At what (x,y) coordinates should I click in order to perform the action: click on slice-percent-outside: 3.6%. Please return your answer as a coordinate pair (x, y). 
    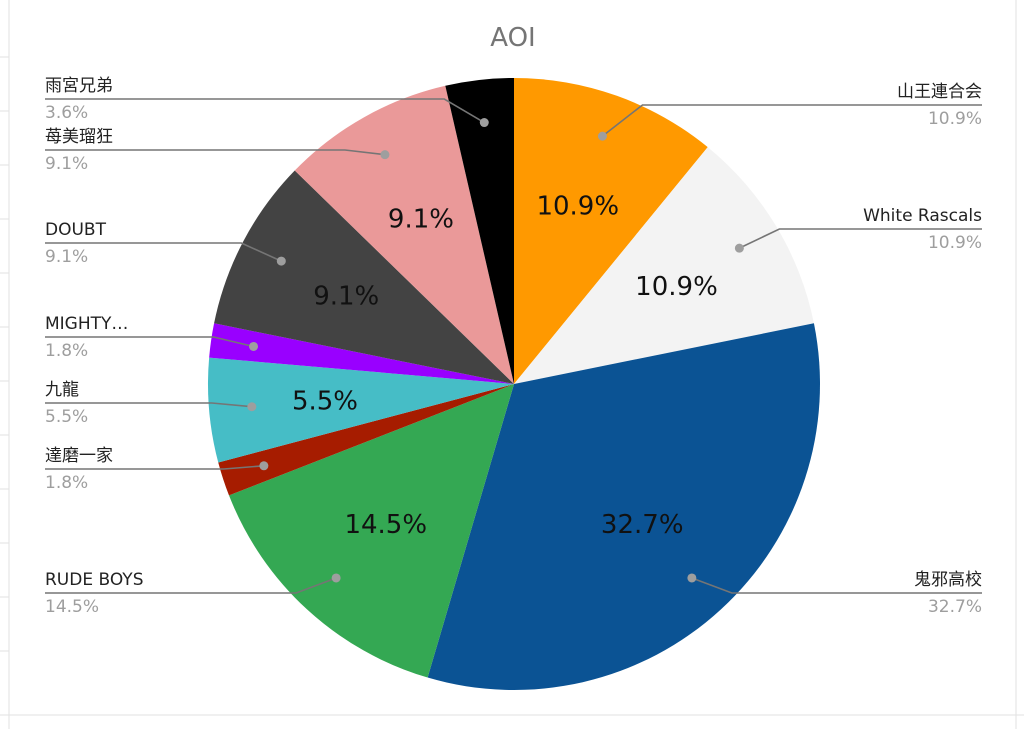
    Looking at the image, I should click on (66, 113).